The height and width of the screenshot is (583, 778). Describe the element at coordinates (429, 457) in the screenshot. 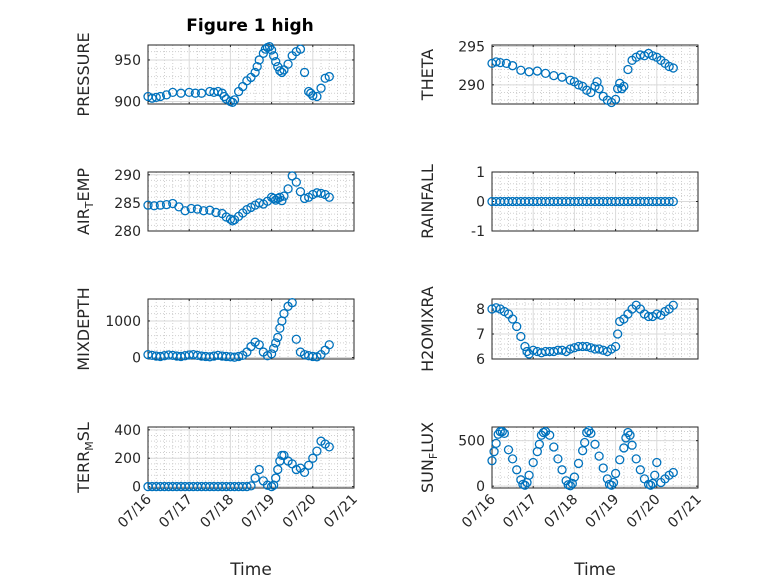

I see `y-axis-label: SUNFLUX` at that location.